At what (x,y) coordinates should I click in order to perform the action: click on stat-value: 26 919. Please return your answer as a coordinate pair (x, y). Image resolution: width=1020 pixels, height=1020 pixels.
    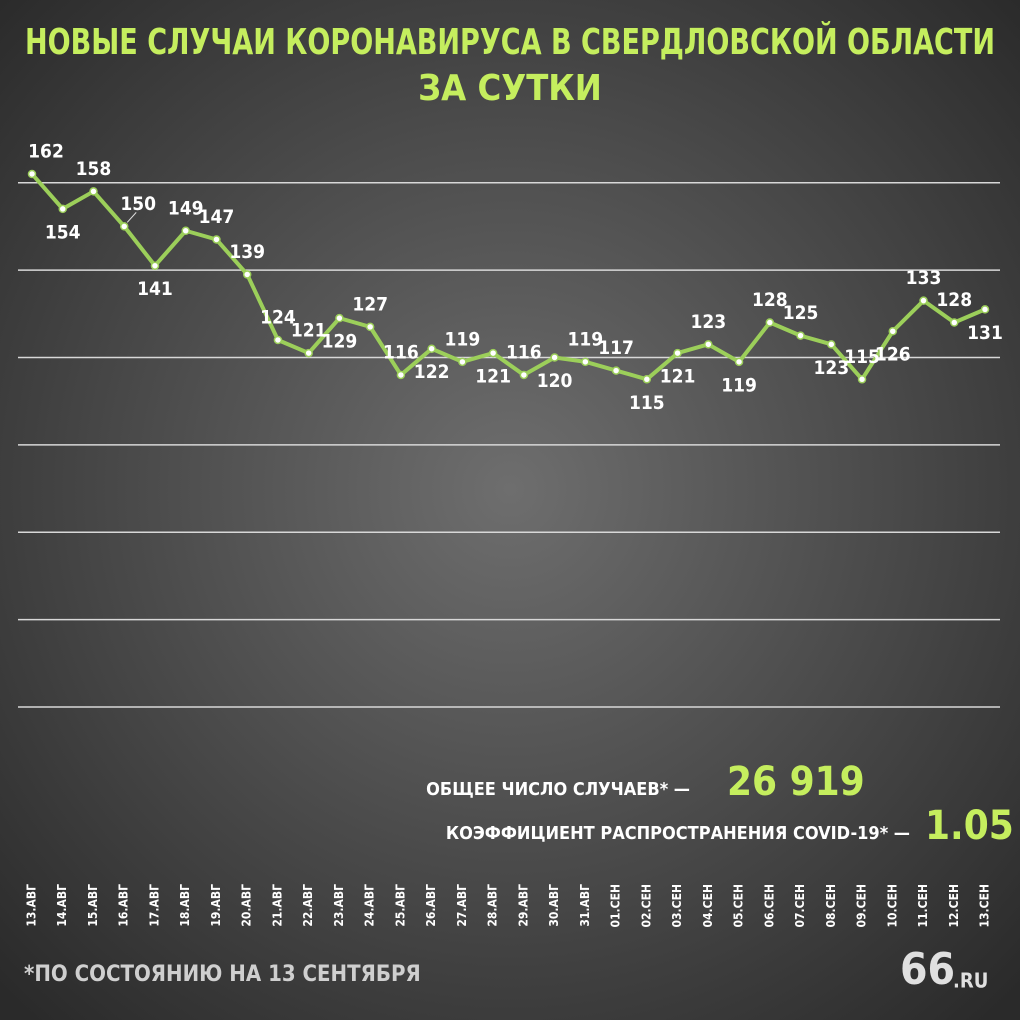
    Looking at the image, I should click on (796, 782).